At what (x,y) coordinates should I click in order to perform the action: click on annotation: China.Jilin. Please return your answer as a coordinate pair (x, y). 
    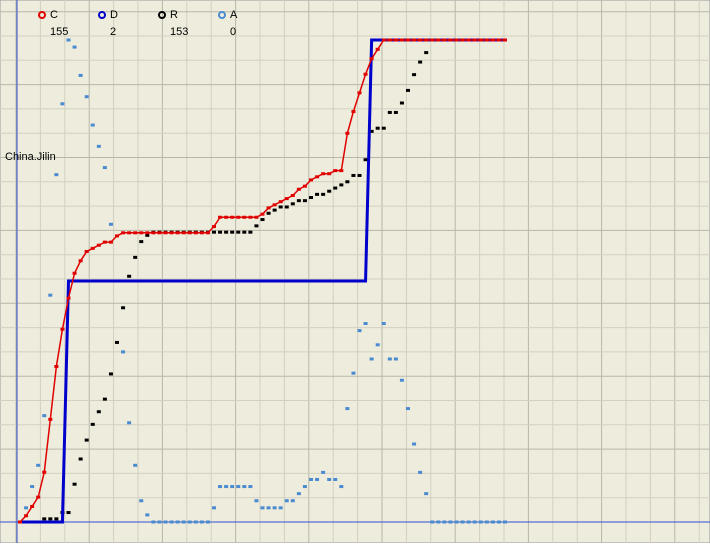
    Looking at the image, I should click on (30, 157).